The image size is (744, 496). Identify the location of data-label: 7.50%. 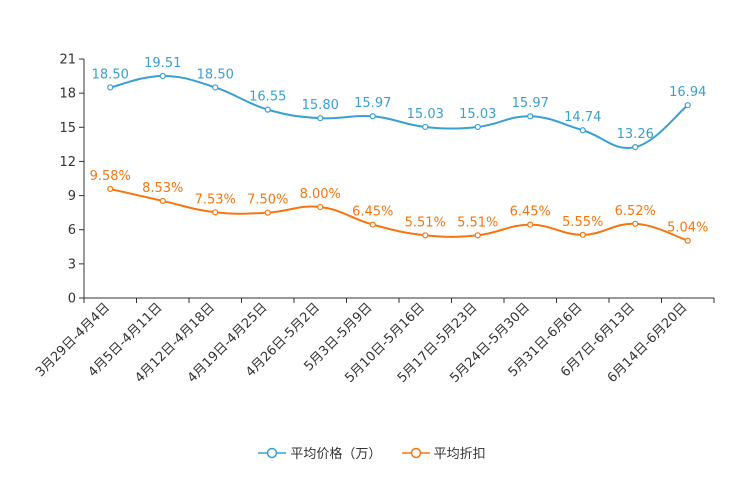
(267, 200).